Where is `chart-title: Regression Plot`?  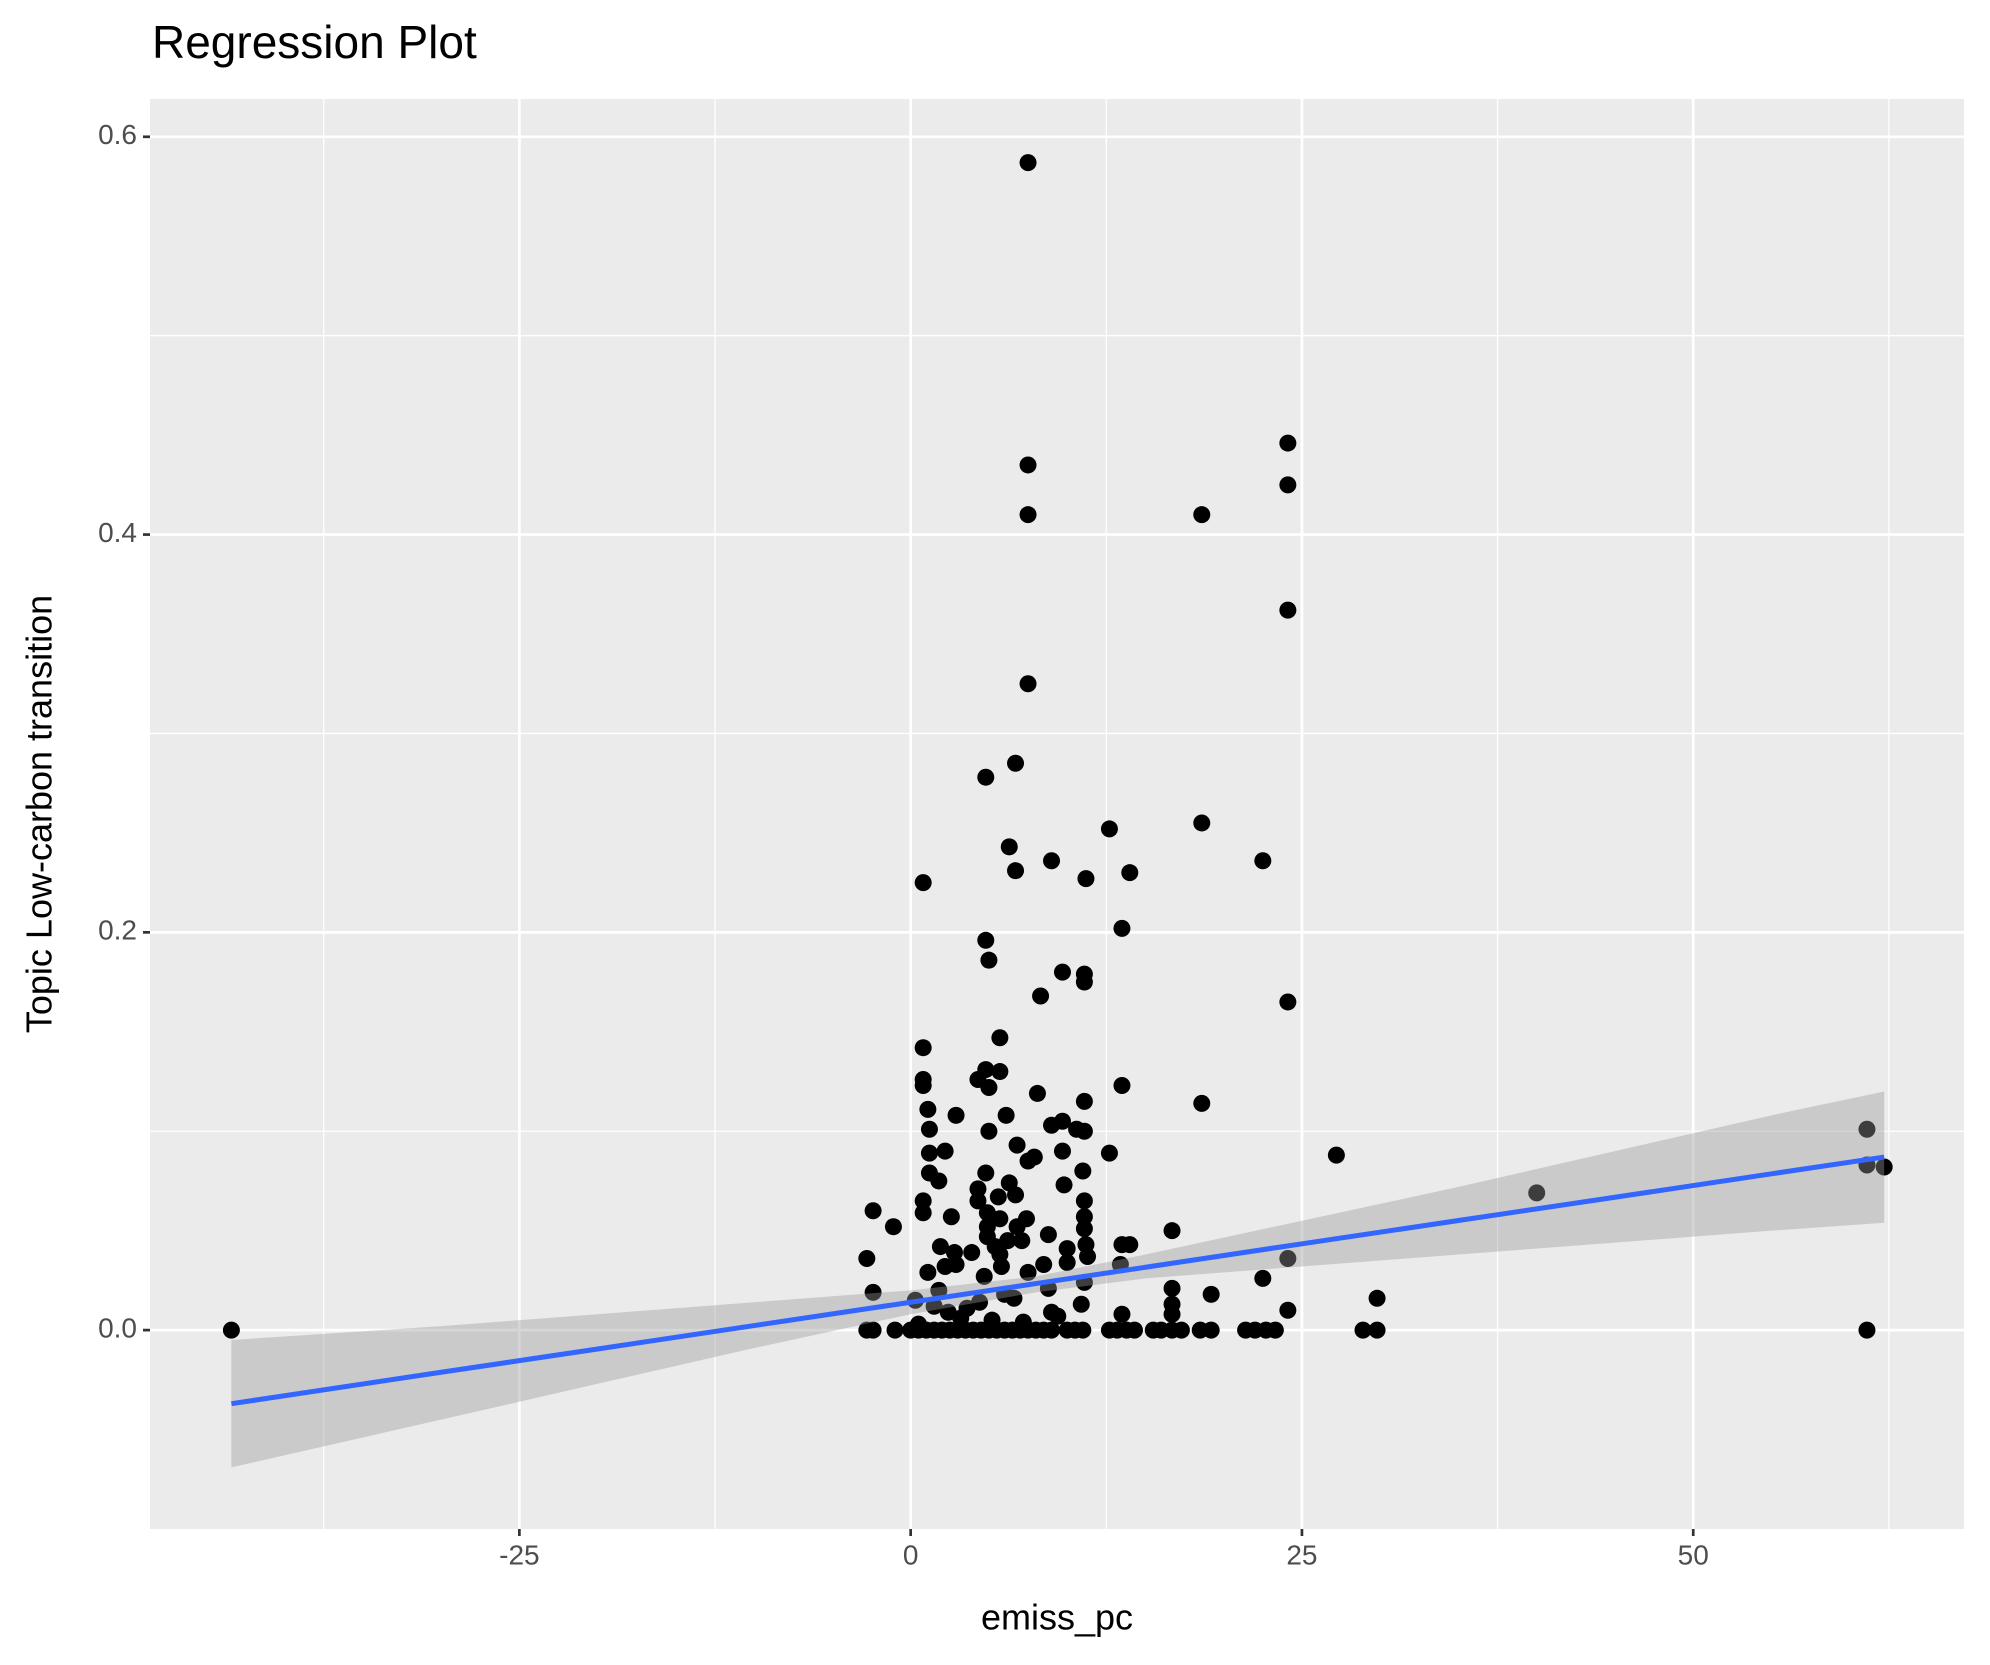 chart-title: Regression Plot is located at coordinates (314, 42).